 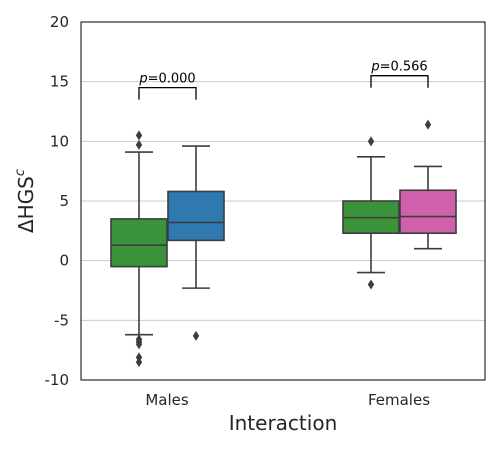 I want to click on y-tick-label: -10, so click(x=57, y=380).